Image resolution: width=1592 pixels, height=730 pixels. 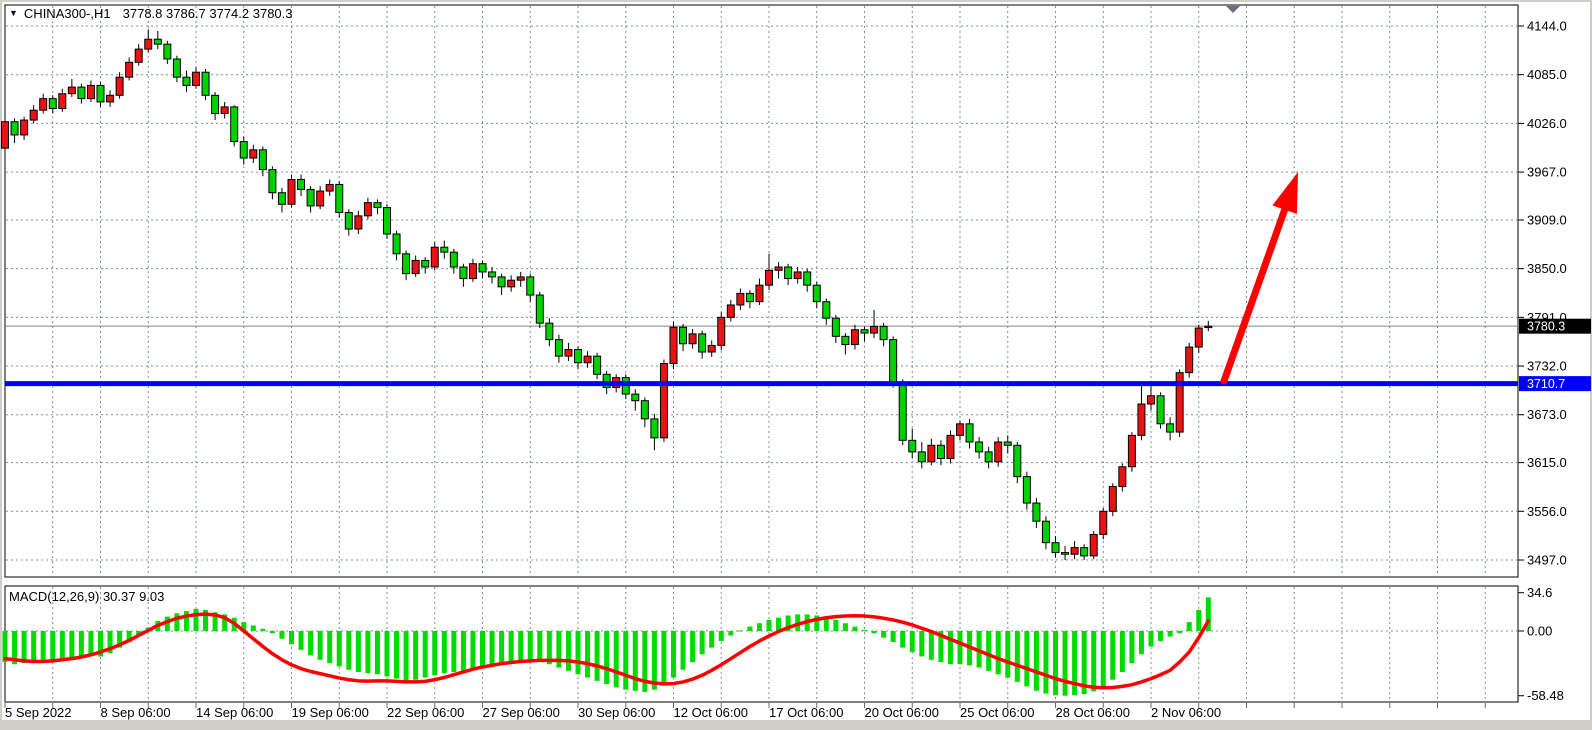 What do you see at coordinates (1233, 9) in the screenshot?
I see `chart-shift-marker-icon` at bounding box center [1233, 9].